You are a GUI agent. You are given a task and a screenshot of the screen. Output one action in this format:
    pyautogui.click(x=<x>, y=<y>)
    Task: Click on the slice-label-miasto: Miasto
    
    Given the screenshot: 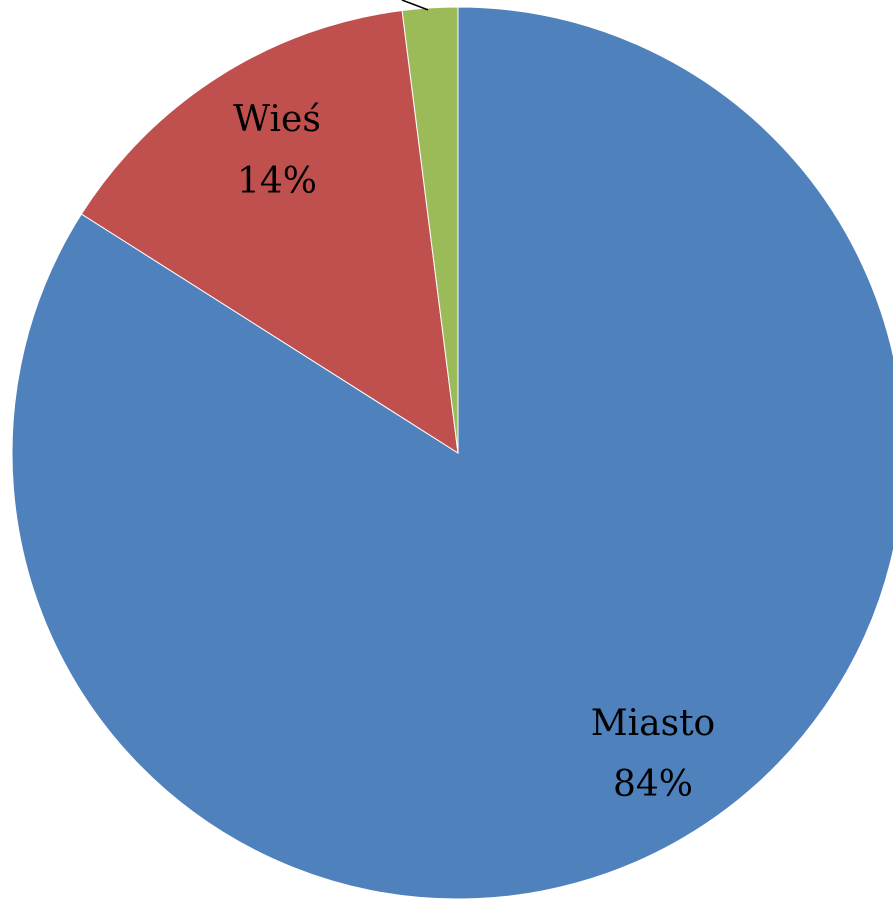 What is the action you would take?
    pyautogui.click(x=653, y=723)
    